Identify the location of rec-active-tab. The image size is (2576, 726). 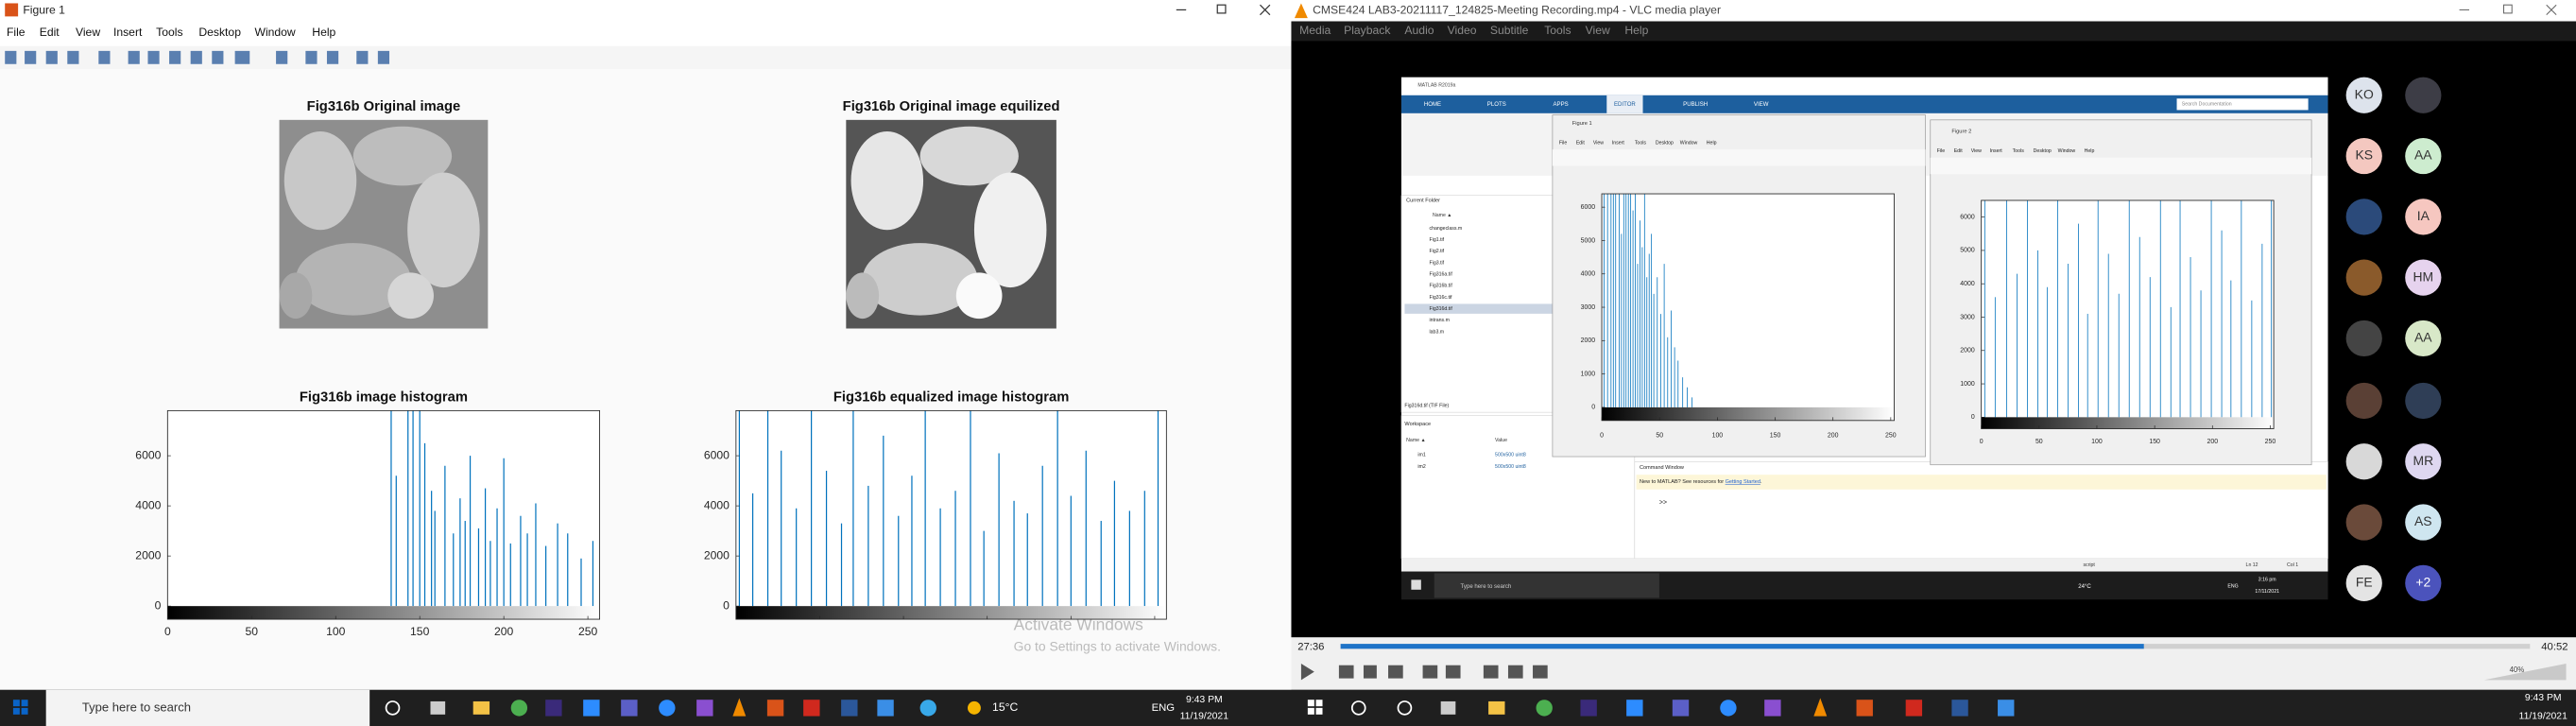
(1624, 104).